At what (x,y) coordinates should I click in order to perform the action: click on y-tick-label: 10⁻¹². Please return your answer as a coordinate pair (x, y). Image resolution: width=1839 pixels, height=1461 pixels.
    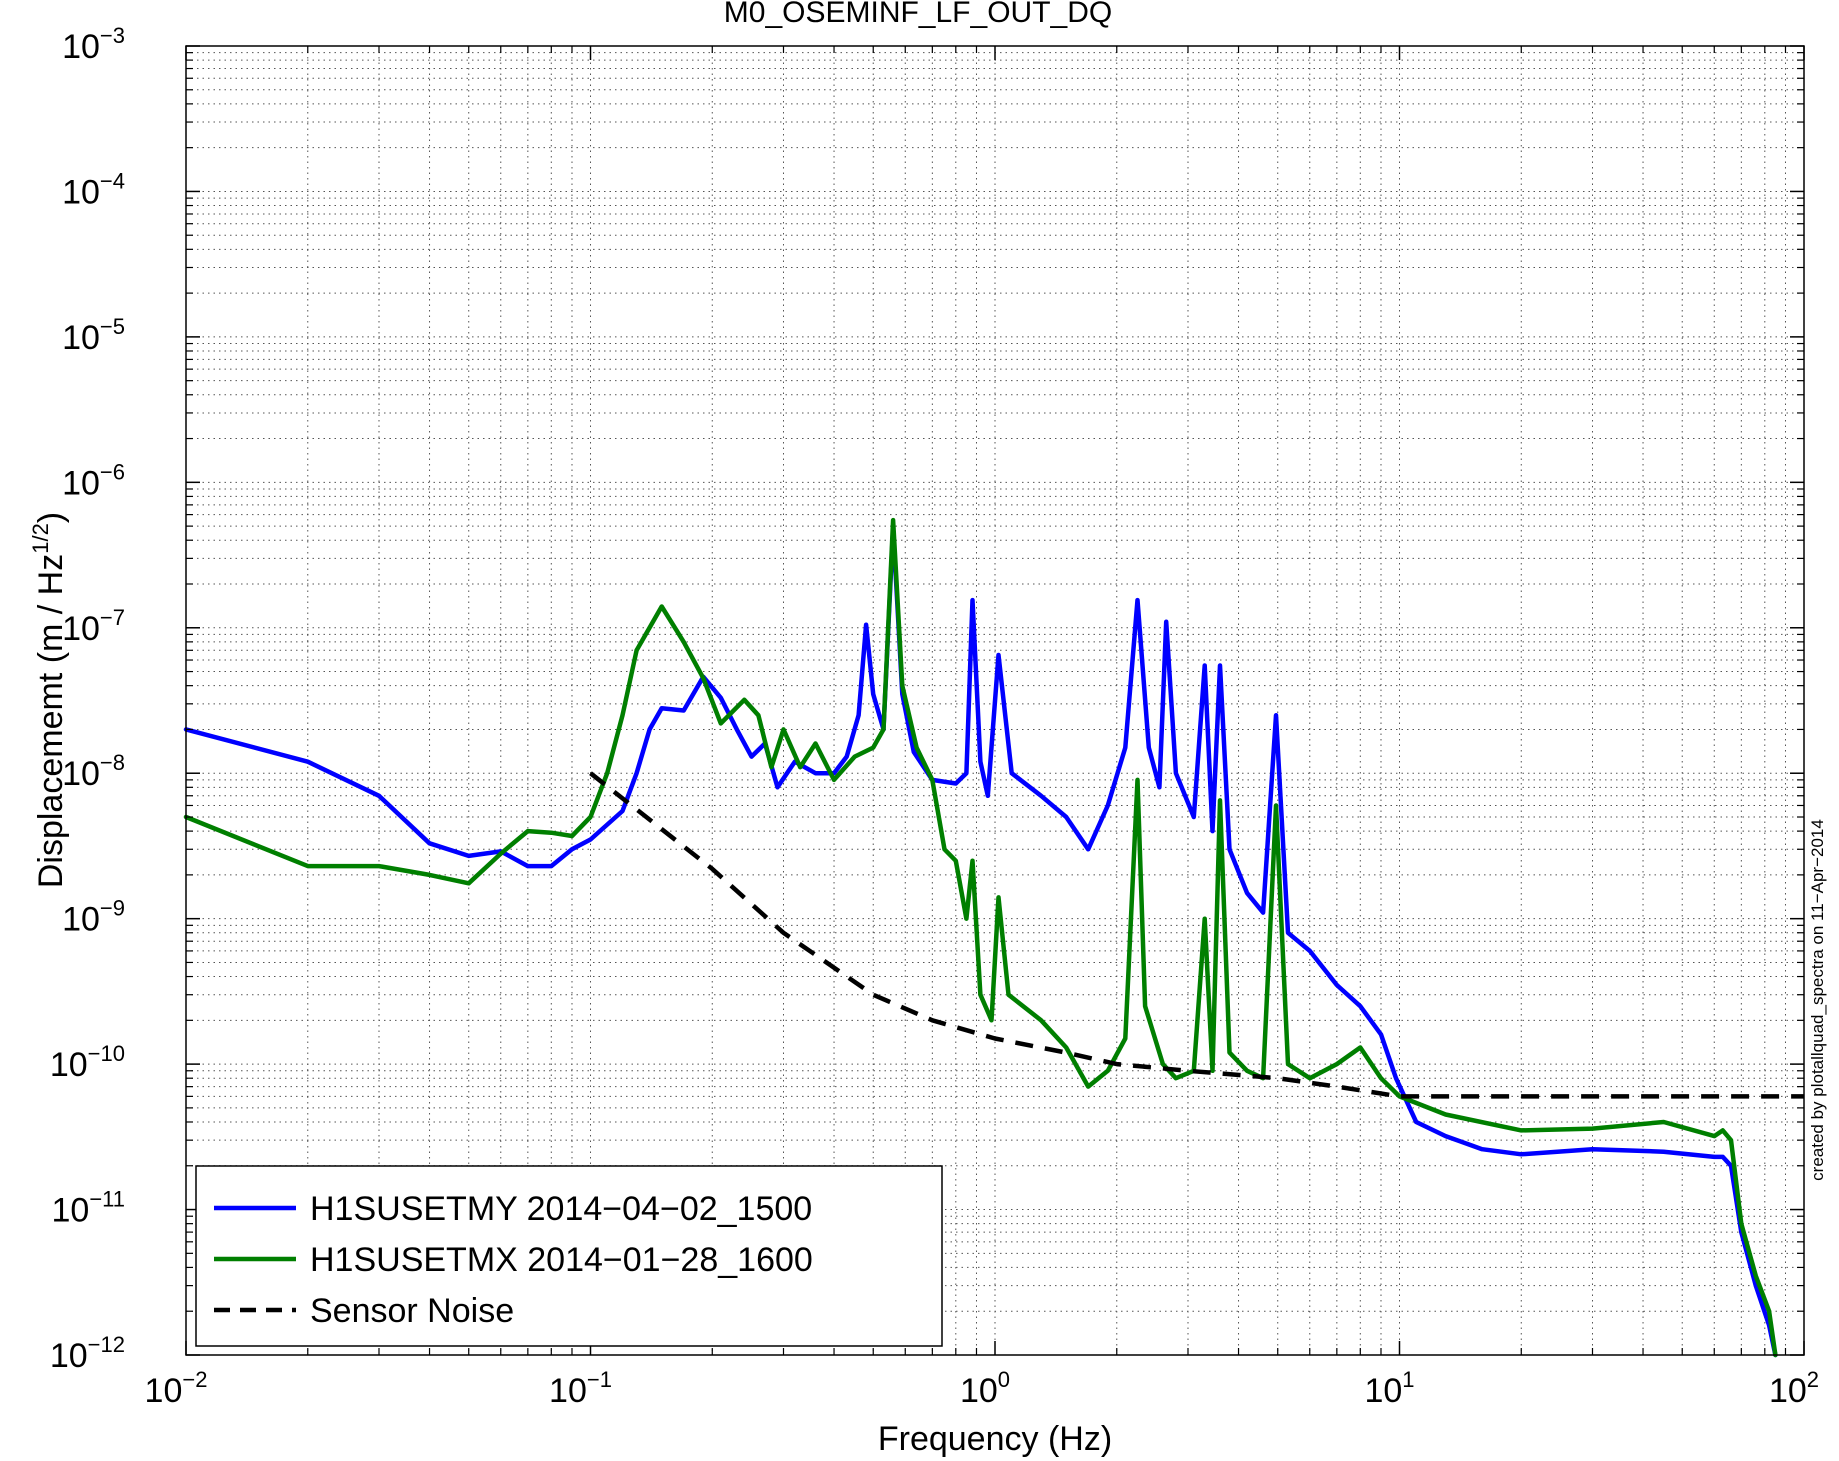
    Looking at the image, I should click on (87, 1353).